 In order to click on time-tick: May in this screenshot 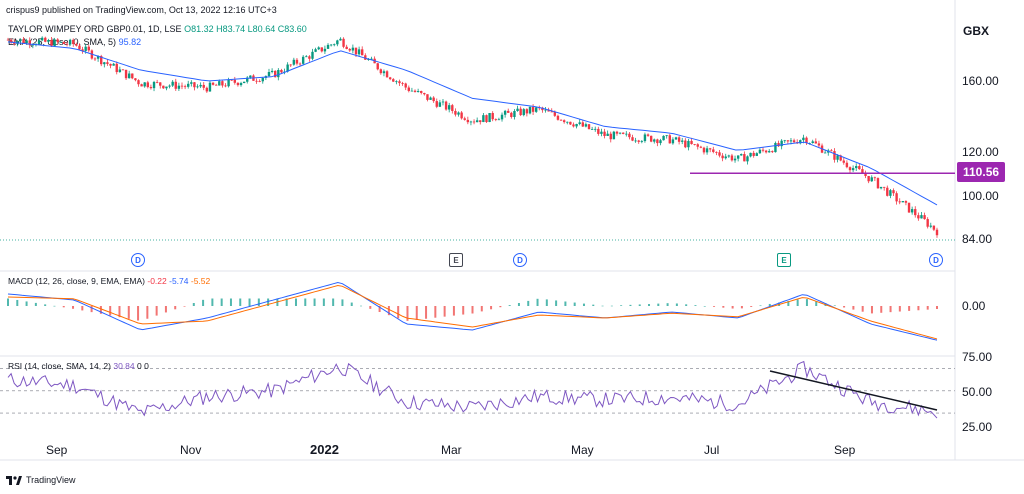, I will do `click(582, 450)`.